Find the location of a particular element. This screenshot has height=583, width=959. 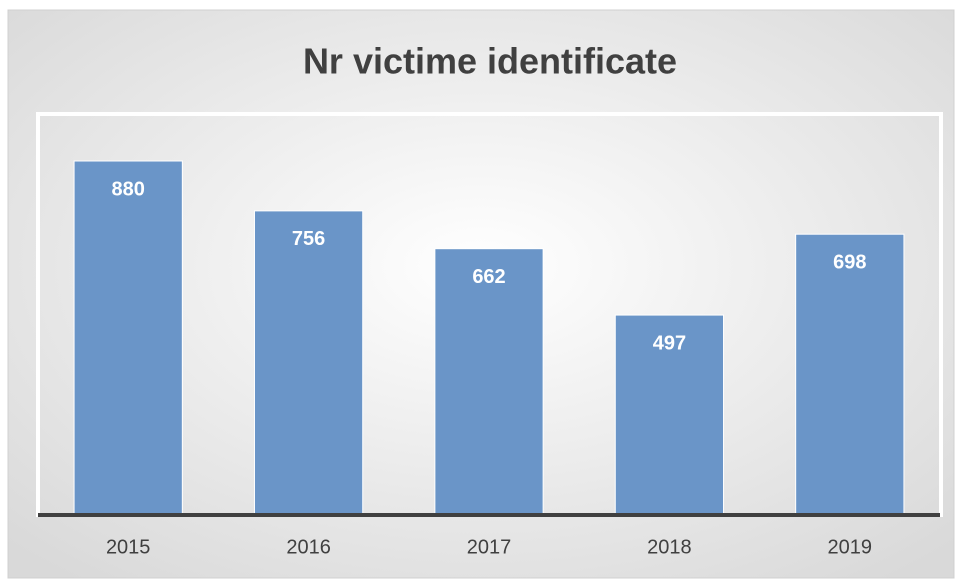

x-tick-label: 2016 is located at coordinates (308, 547).